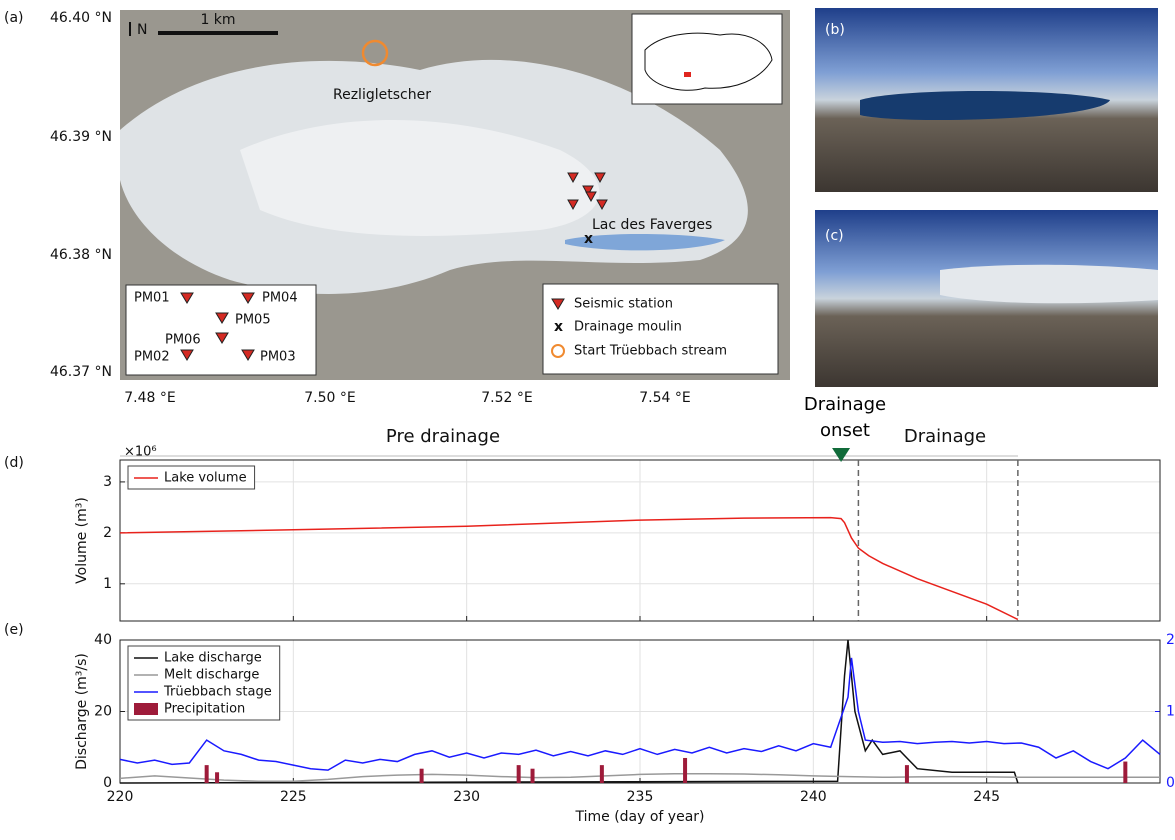  What do you see at coordinates (558, 327) in the screenshot?
I see `legend-symbol: x` at bounding box center [558, 327].